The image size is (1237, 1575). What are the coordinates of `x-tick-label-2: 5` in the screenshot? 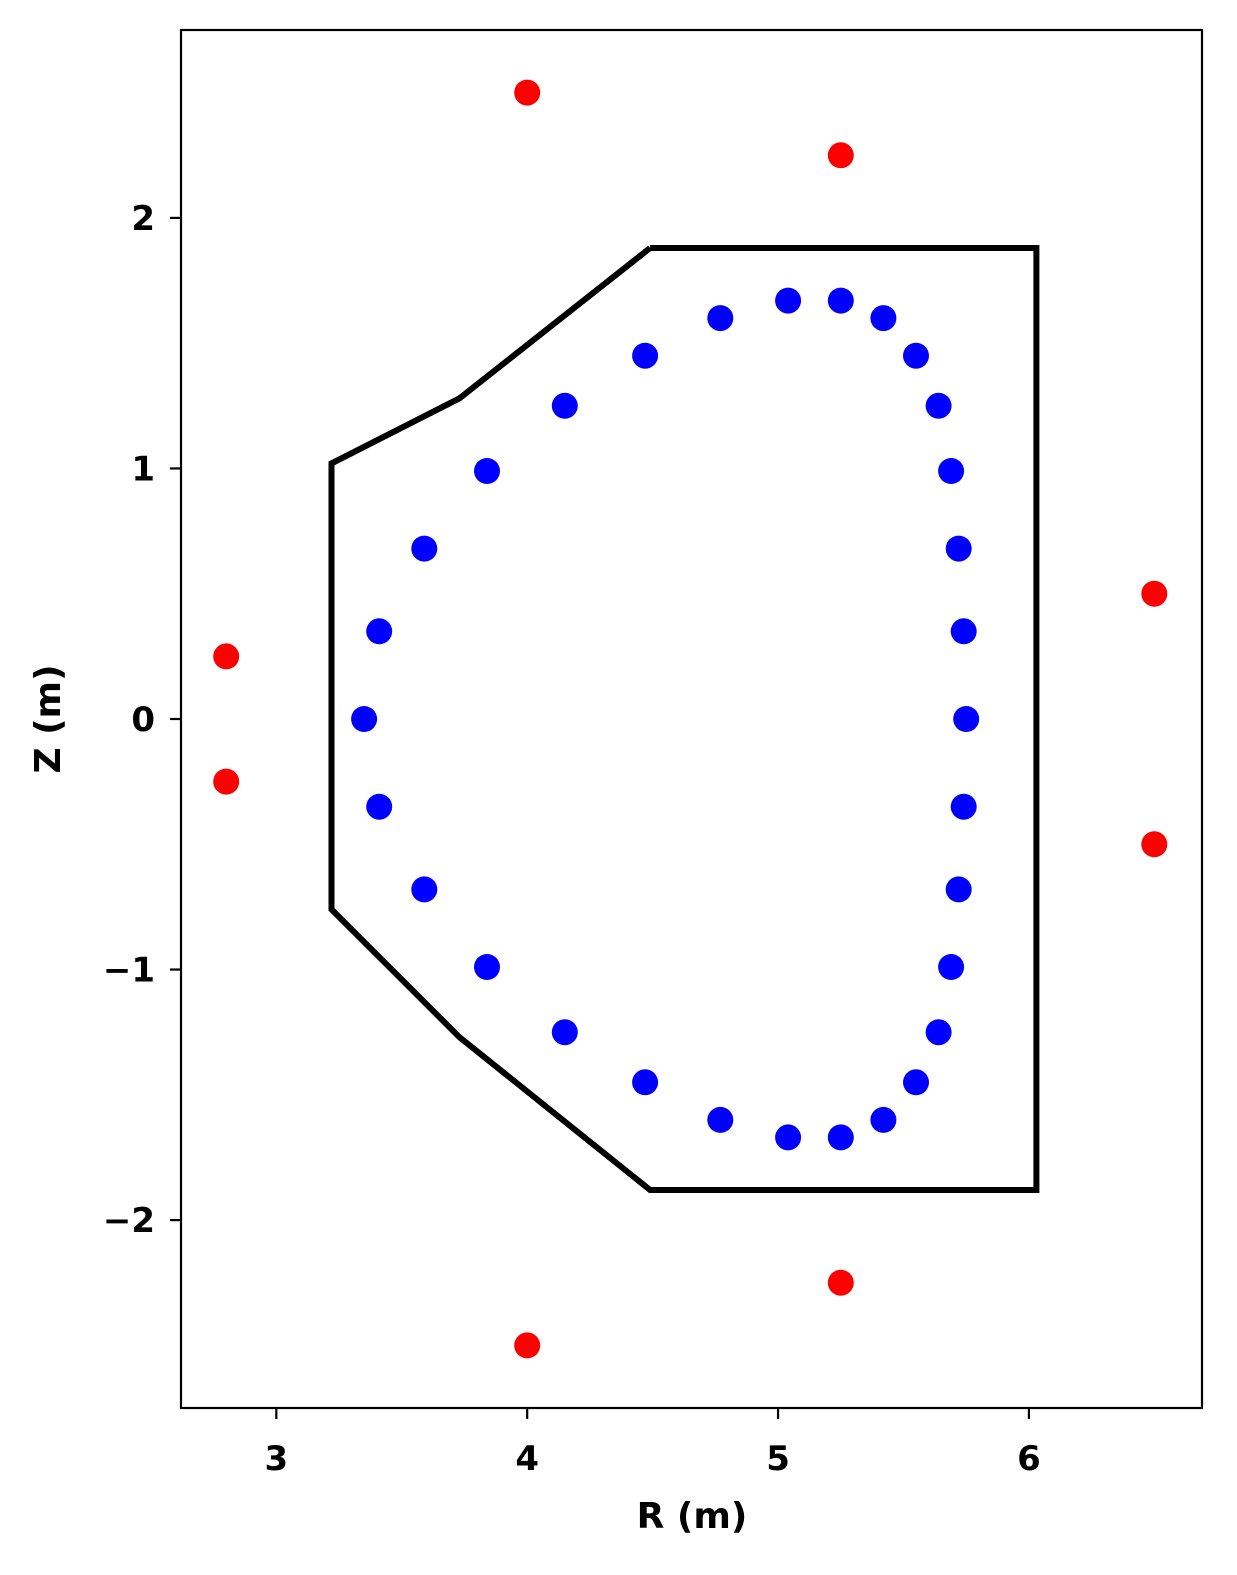 It's located at (778, 1459).